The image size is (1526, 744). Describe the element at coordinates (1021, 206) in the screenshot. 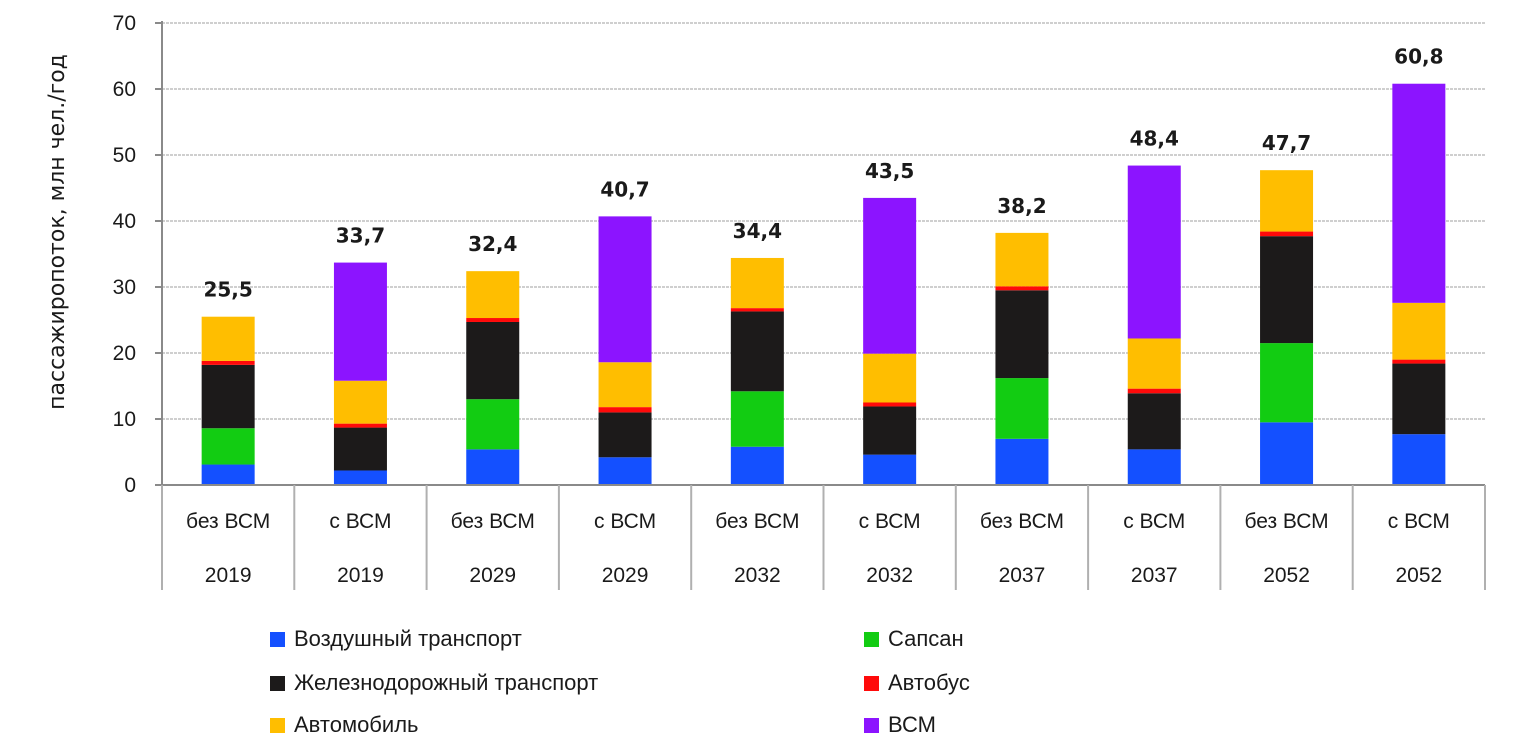

I see `total-label: 38,2` at that location.